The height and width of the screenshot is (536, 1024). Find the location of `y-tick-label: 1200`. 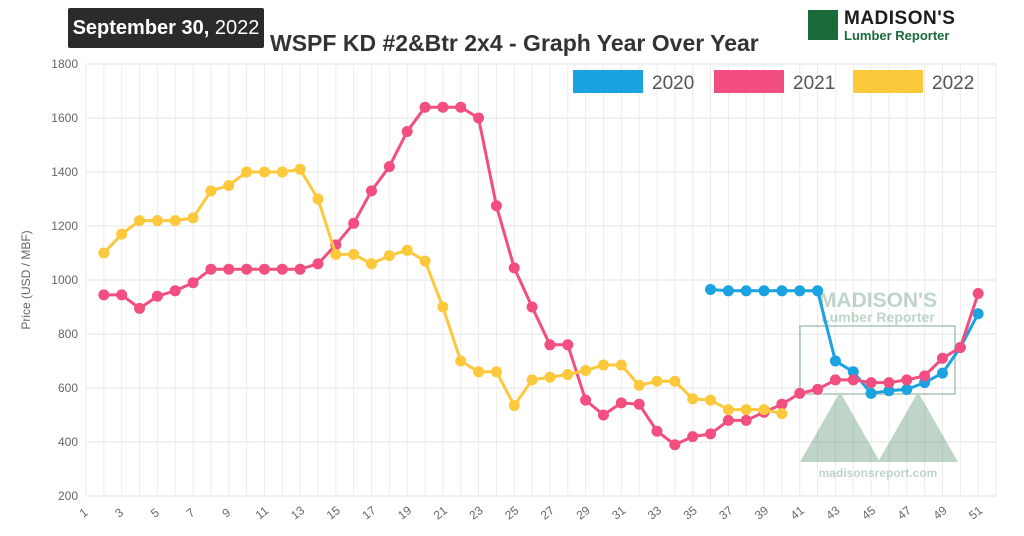

y-tick-label: 1200 is located at coordinates (64, 226).